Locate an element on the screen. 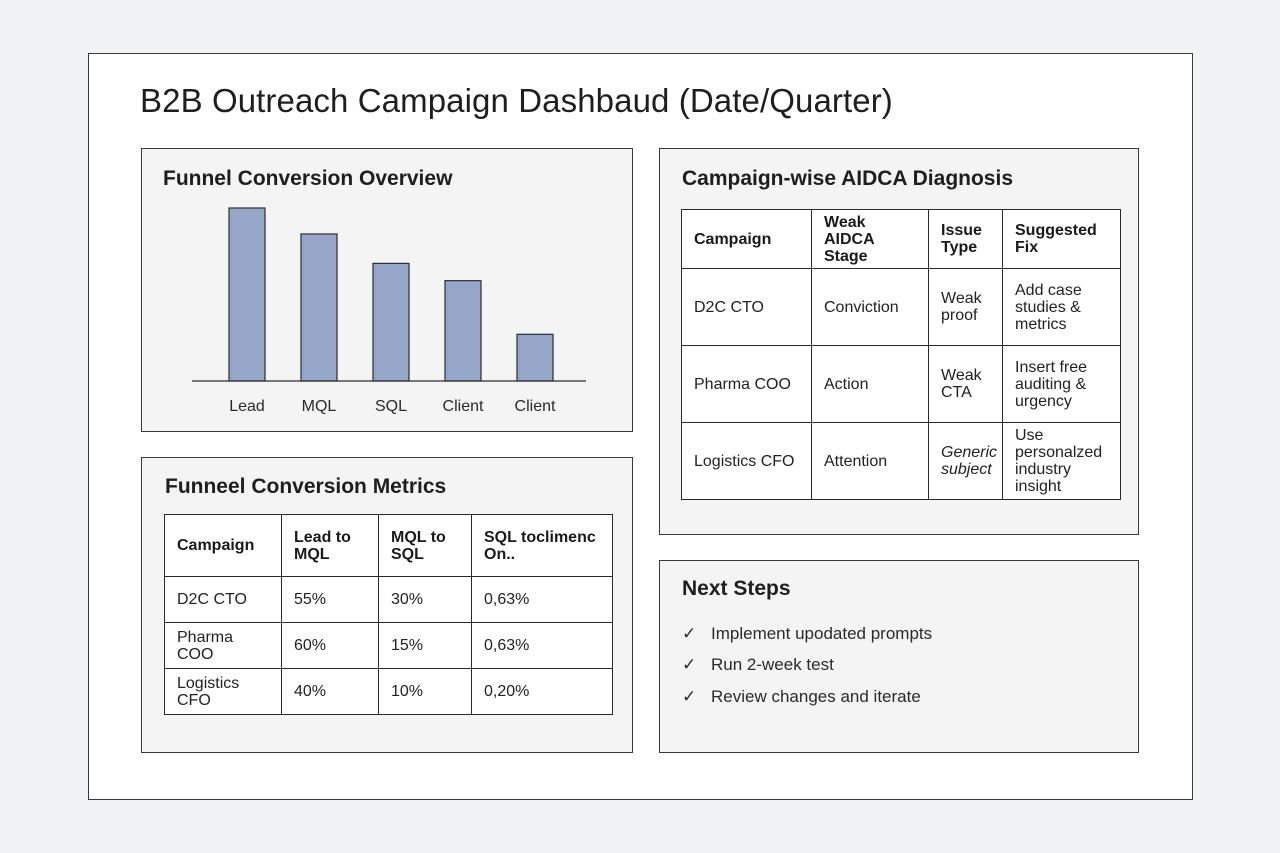  list-item: ✓ Implement upodated prompts is located at coordinates (807, 634).